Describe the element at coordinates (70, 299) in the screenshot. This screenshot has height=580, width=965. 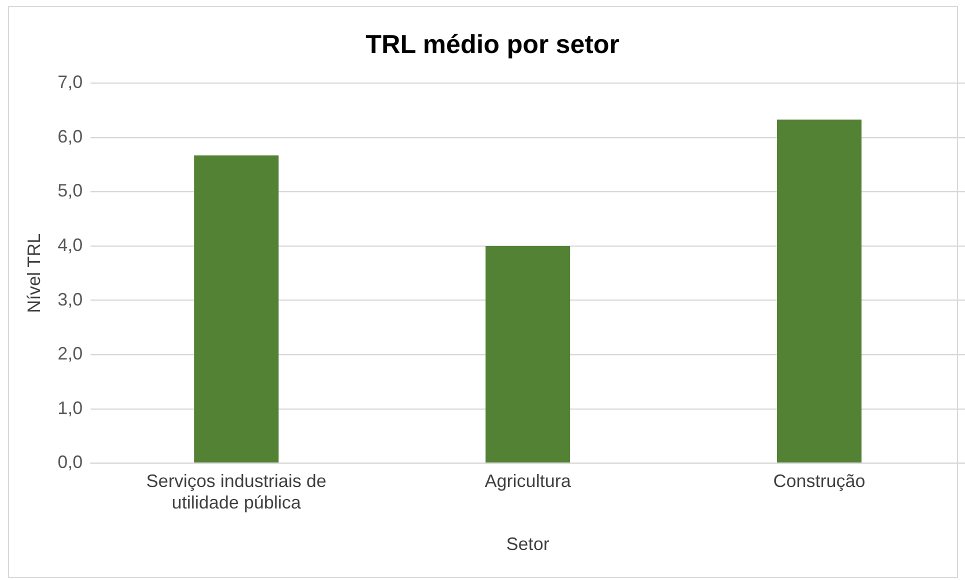
I see `y-tick-label: 3,0` at that location.